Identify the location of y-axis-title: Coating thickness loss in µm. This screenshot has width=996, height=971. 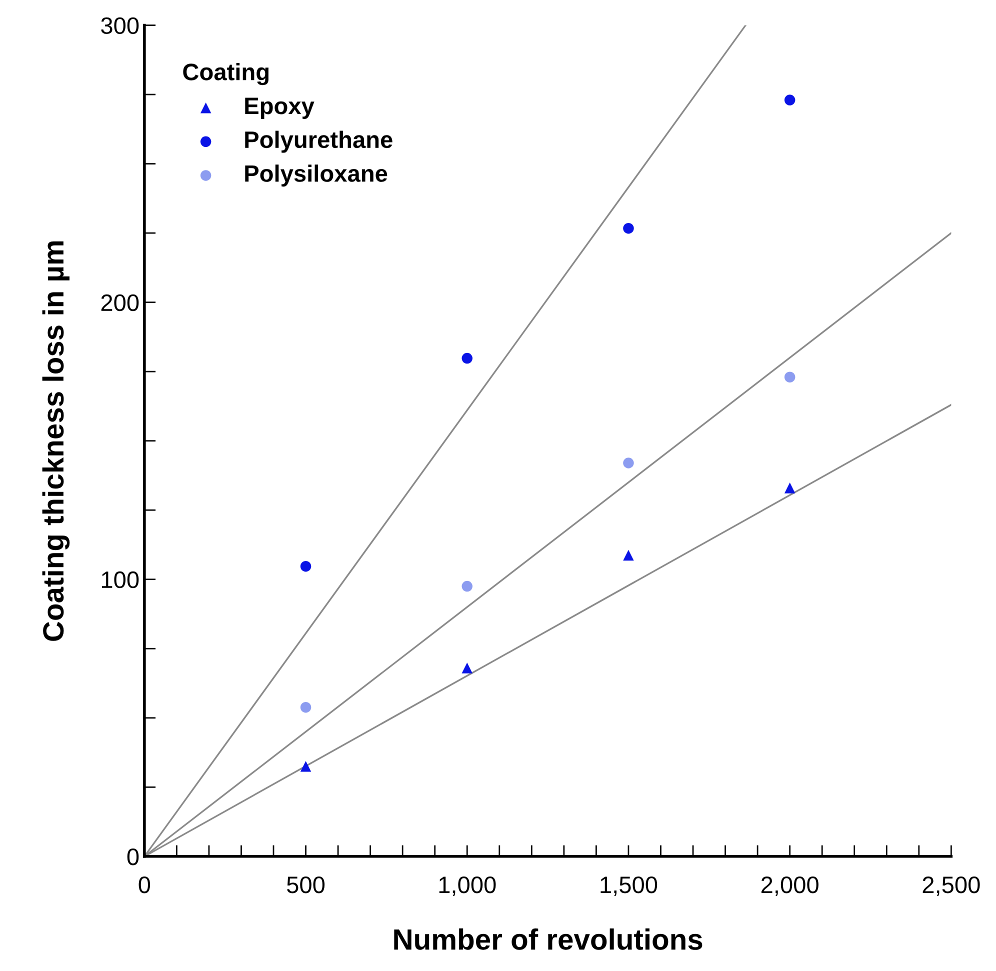
(56, 441).